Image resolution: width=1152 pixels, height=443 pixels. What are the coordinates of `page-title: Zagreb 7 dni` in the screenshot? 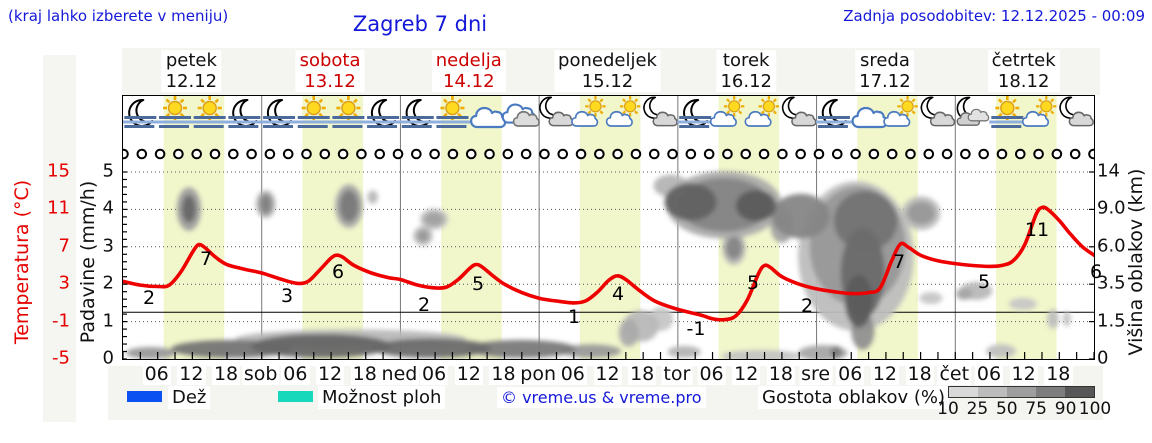 It's located at (420, 24).